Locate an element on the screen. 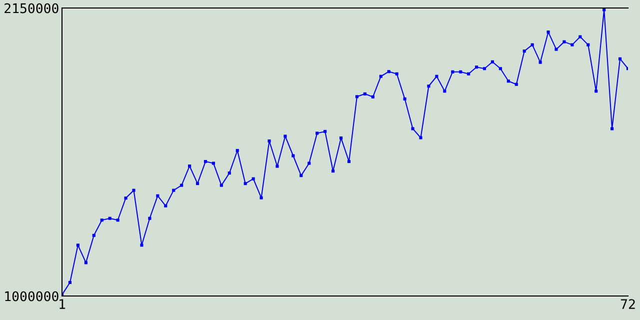 The height and width of the screenshot is (320, 640). y-tick-label: 2150000 is located at coordinates (31, 8).